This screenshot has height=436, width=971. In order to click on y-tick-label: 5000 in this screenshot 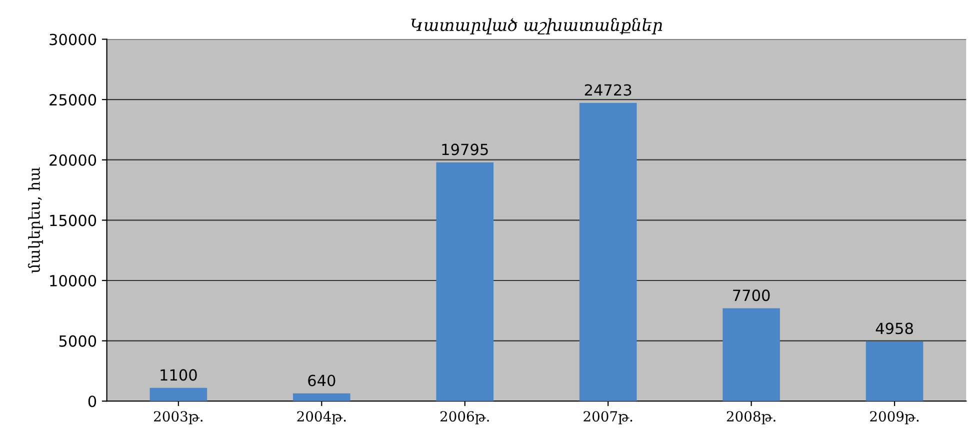, I will do `click(77, 341)`.